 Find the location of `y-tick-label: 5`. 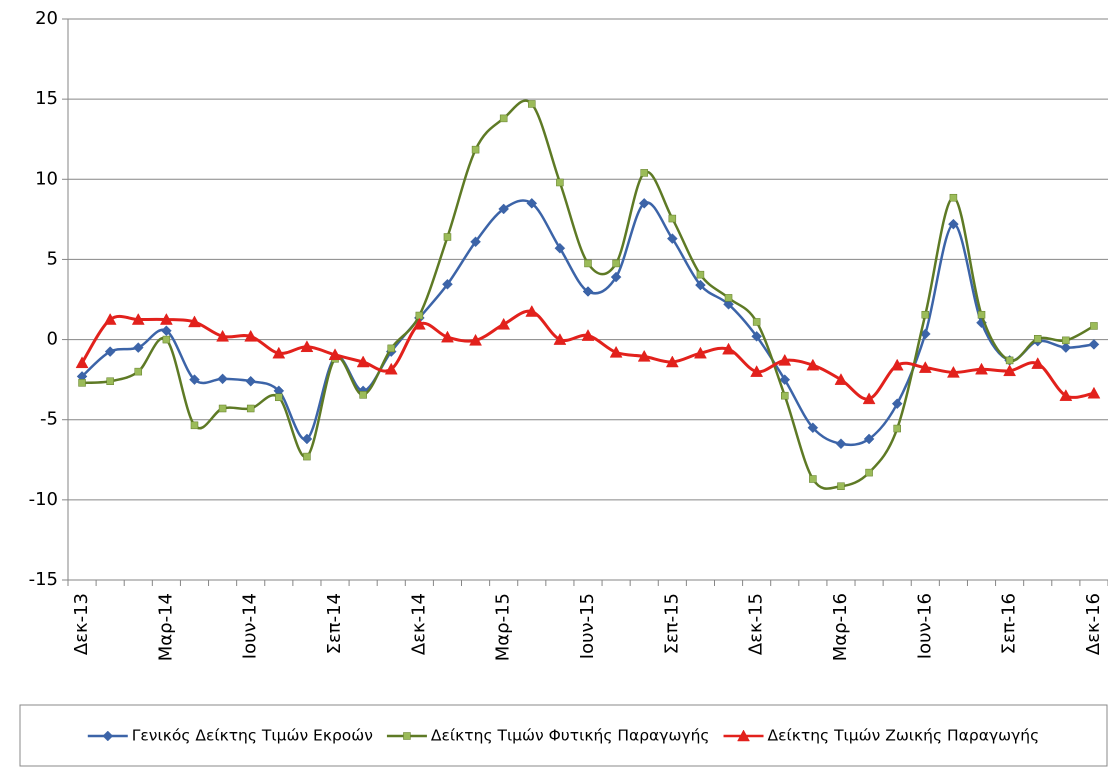

y-tick-label: 5 is located at coordinates (52, 258).